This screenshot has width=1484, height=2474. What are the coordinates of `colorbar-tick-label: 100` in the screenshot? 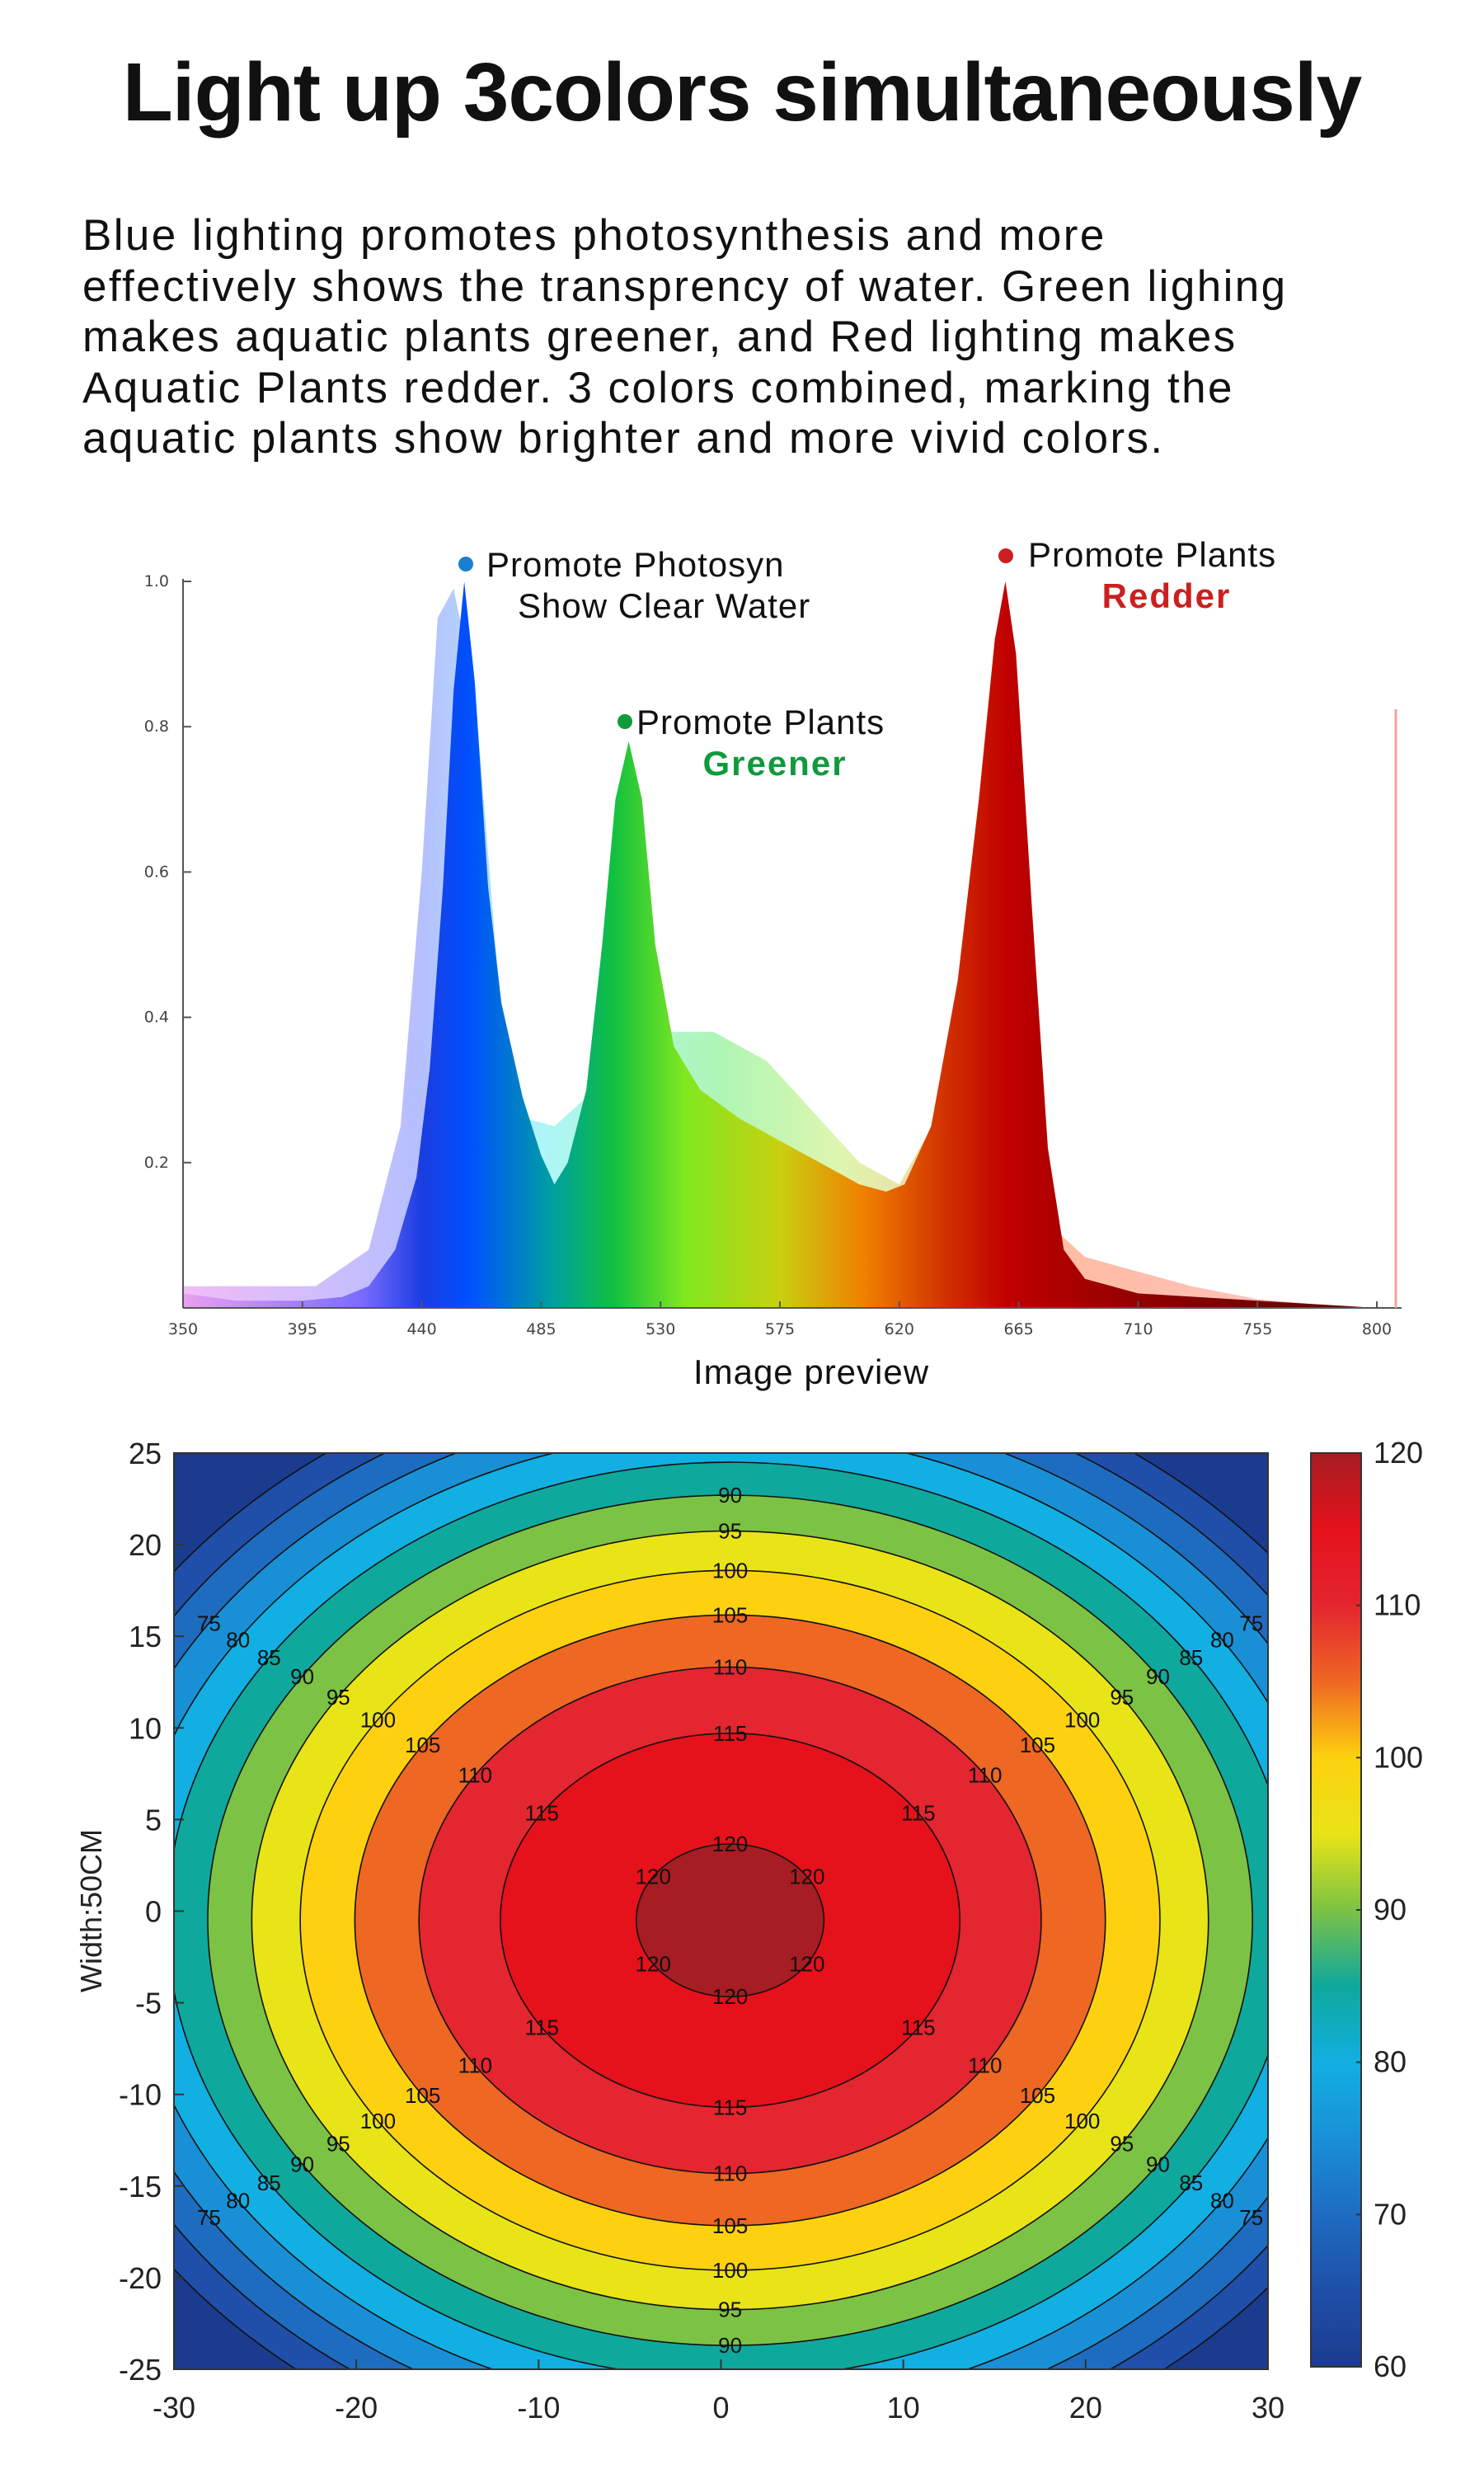 It's located at (1398, 1757).